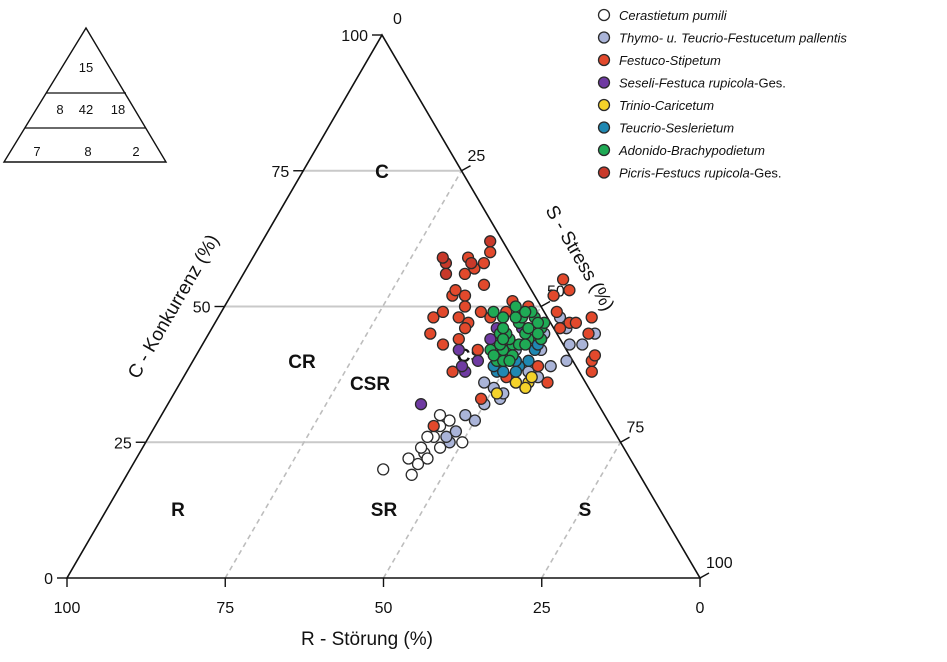 The width and height of the screenshot is (947, 662). What do you see at coordinates (280, 172) in the screenshot?
I see `c-tick-label: 75` at bounding box center [280, 172].